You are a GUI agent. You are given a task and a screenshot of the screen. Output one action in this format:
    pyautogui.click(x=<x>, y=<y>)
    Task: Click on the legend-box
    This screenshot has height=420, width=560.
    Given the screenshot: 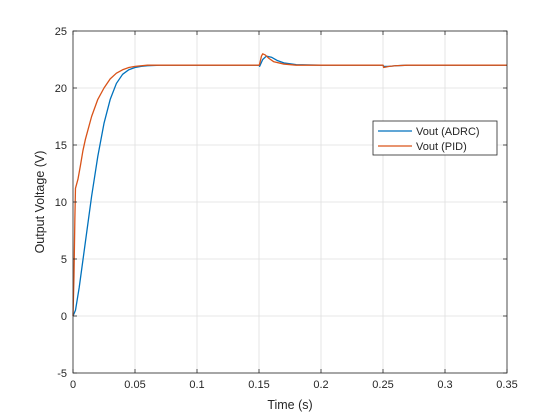 What is the action you would take?
    pyautogui.click(x=435, y=138)
    